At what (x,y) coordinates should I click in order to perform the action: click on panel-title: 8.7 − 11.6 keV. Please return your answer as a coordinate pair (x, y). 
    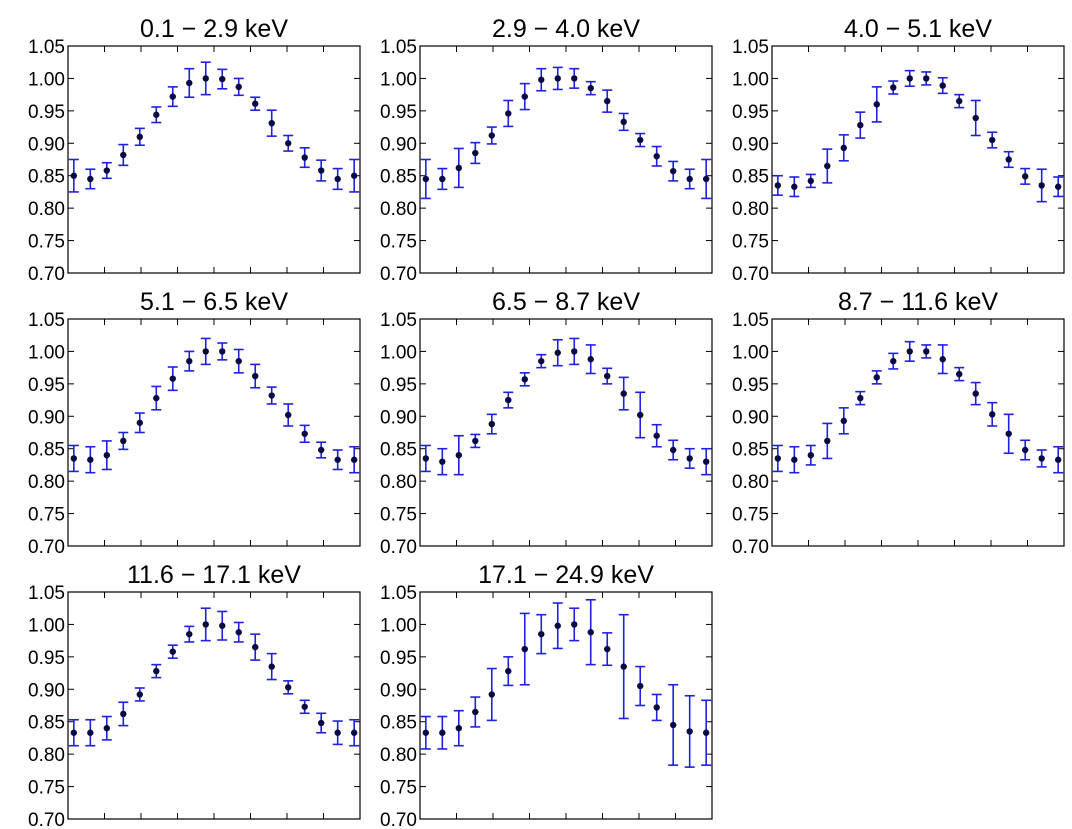
    Looking at the image, I should click on (918, 302).